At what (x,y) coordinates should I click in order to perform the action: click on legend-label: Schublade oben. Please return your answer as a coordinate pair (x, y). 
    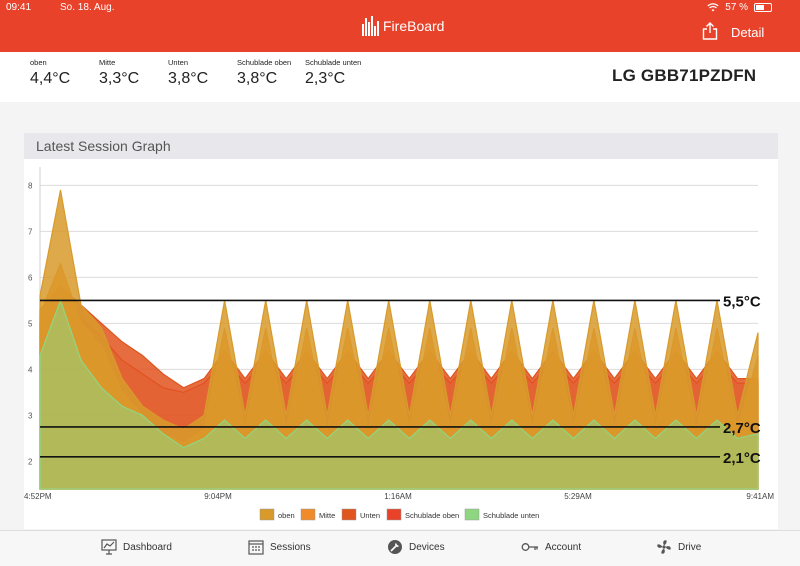
    Looking at the image, I should click on (432, 515).